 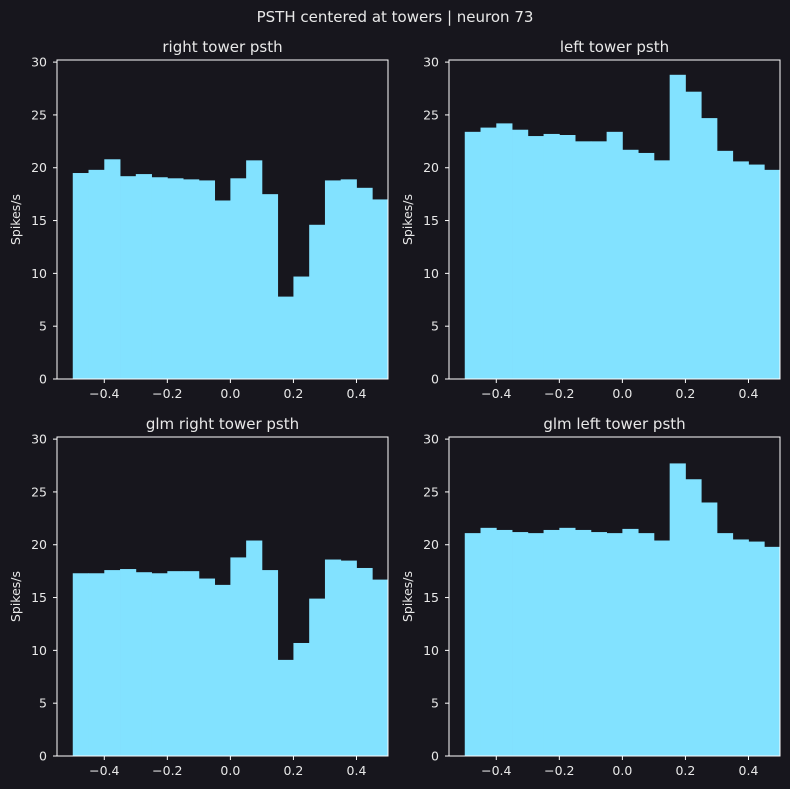 What do you see at coordinates (222, 424) in the screenshot?
I see `panel-glm-right-tower-title: glm right tower psth` at bounding box center [222, 424].